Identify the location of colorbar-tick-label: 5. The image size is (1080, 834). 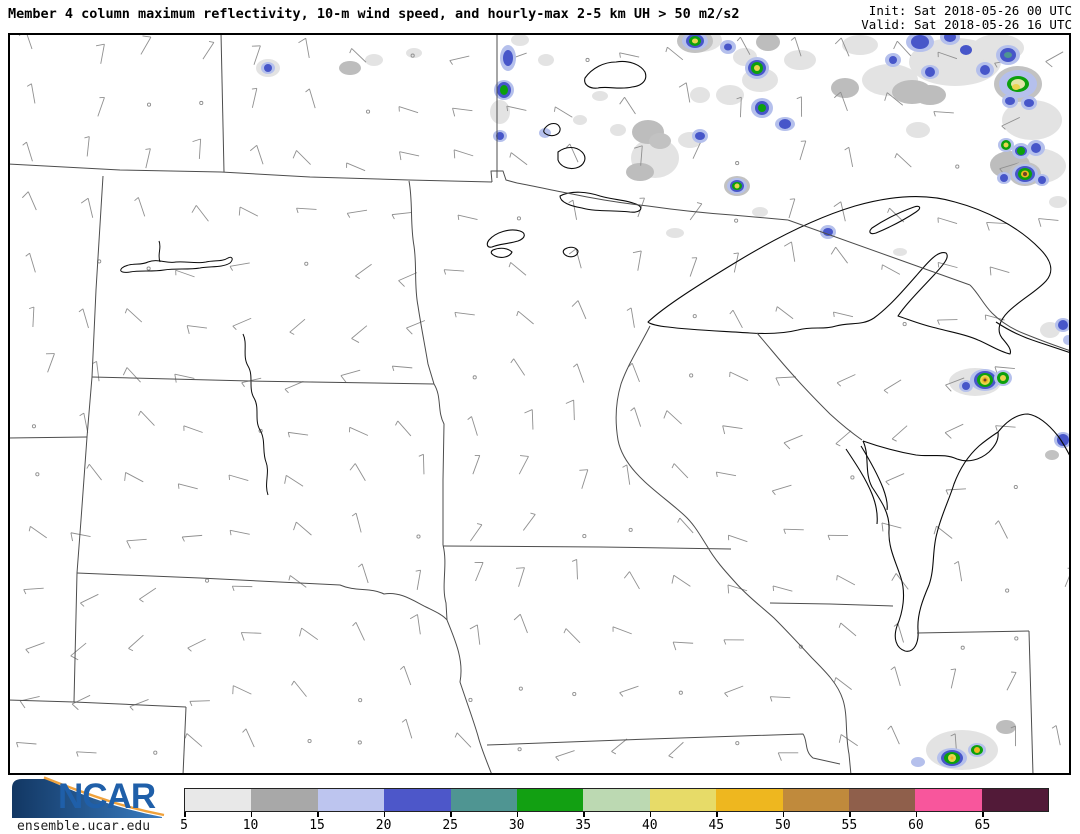
(184, 825).